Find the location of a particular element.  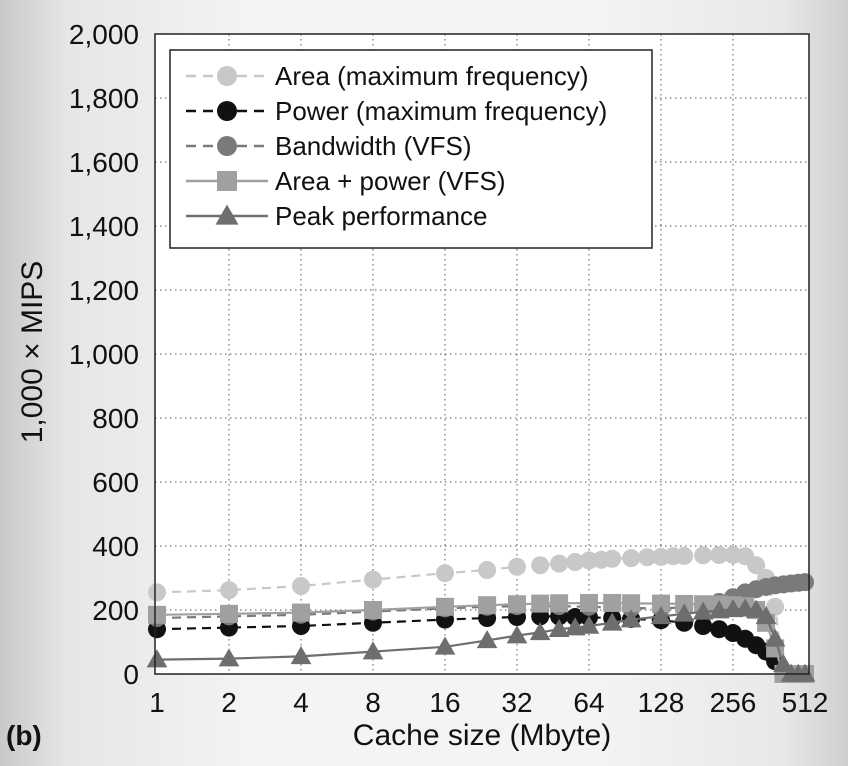

x-tick-label: 64 is located at coordinates (588, 702).